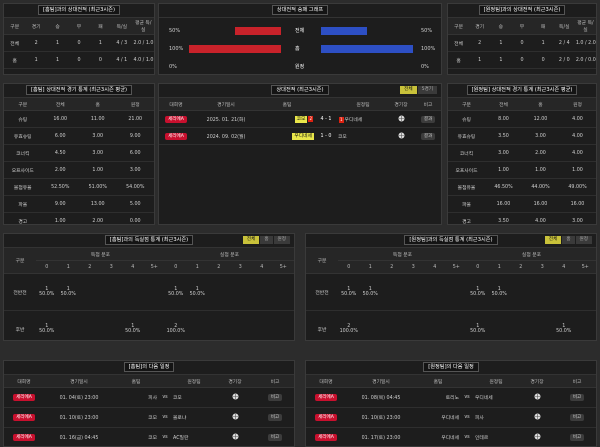  What do you see at coordinates (503, 104) in the screenshot?
I see `column-header: 전체` at bounding box center [503, 104].